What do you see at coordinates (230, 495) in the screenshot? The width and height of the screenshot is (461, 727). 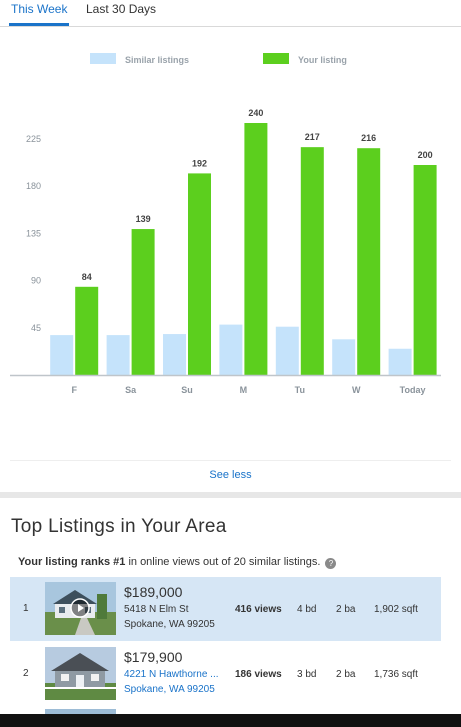 I see `section-divider` at bounding box center [230, 495].